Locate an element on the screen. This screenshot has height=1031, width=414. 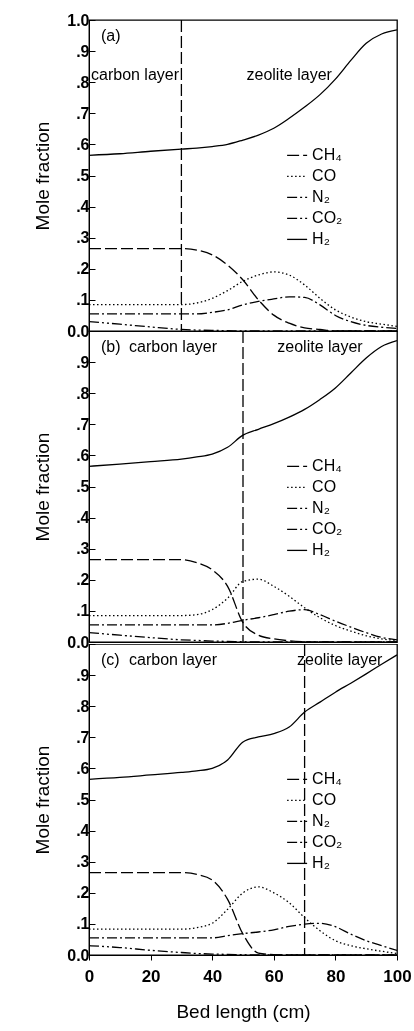
x-tick-label: 20 is located at coordinates (151, 976).